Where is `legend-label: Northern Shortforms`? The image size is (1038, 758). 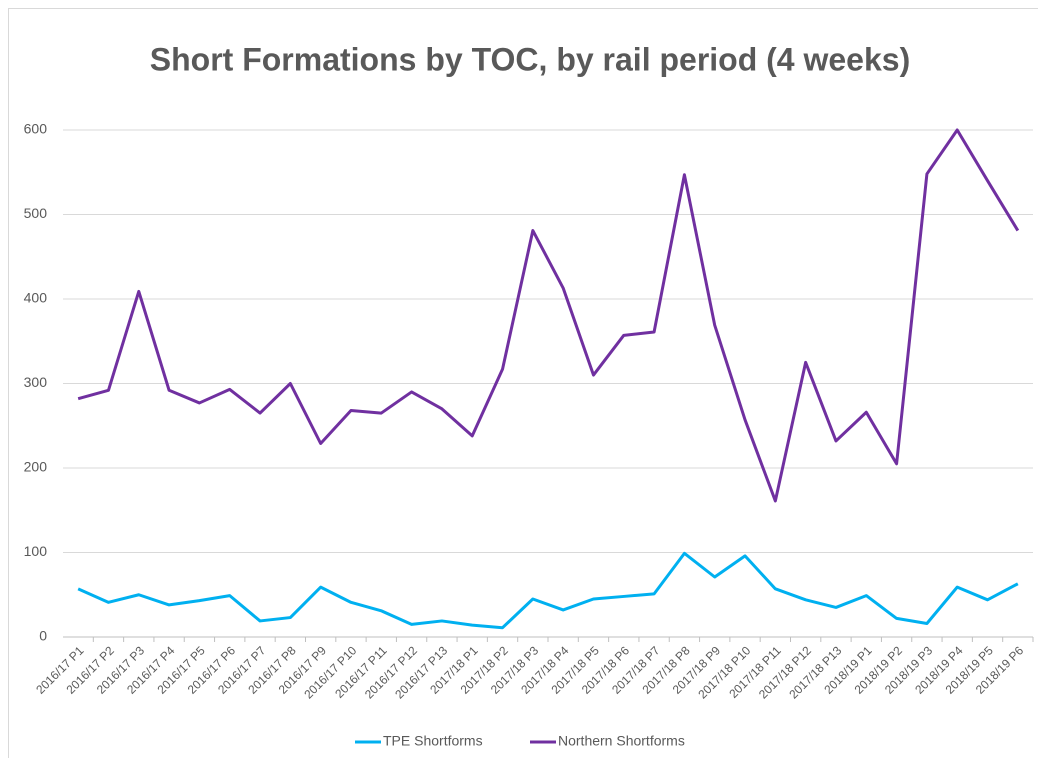 legend-label: Northern Shortforms is located at coordinates (621, 741).